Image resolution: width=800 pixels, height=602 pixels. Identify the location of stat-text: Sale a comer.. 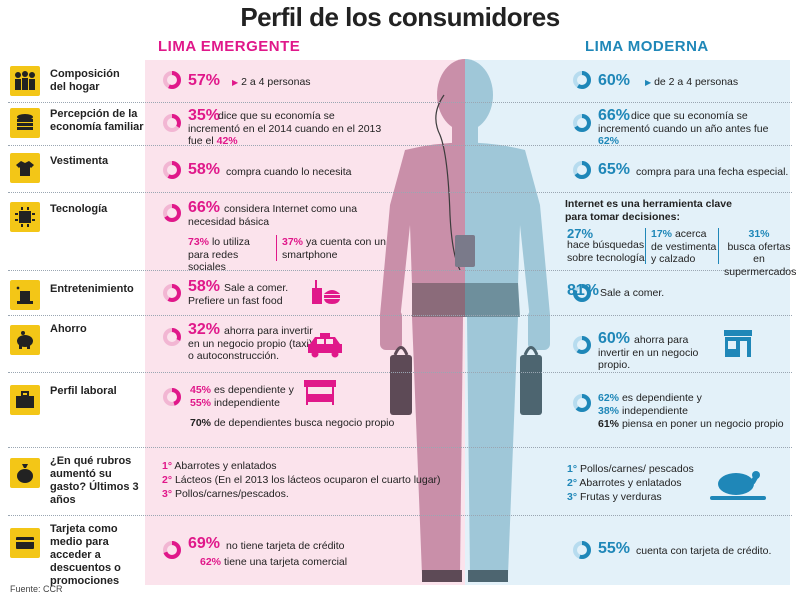
(632, 293).